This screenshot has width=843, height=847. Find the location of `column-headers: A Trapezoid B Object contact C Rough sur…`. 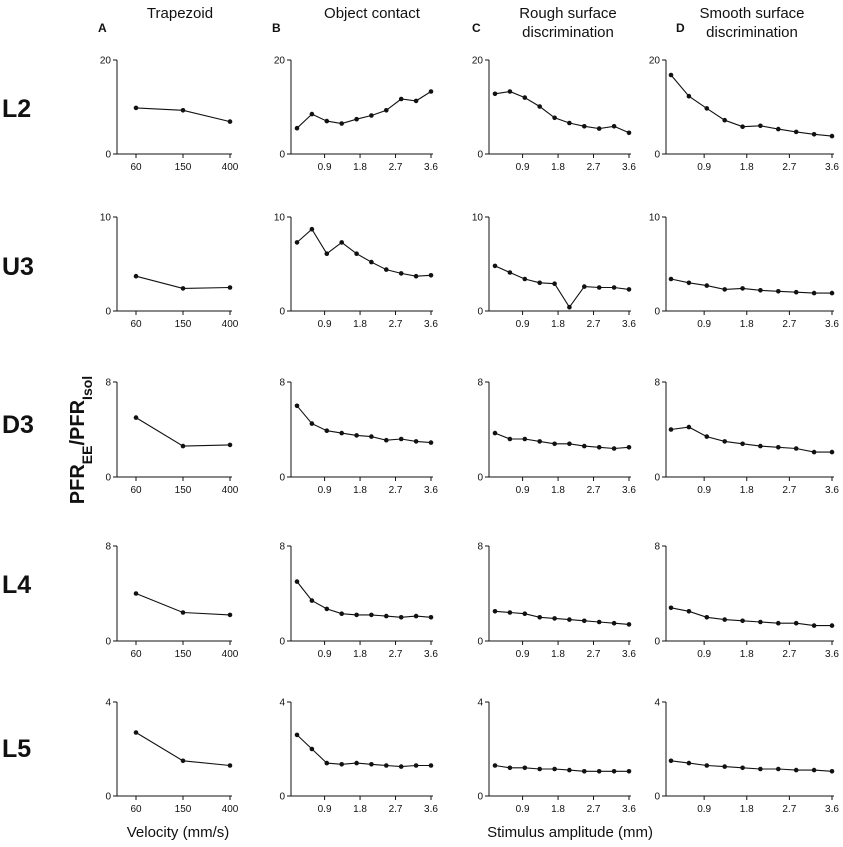

column-headers: A Trapezoid B Object contact C Rough sur… is located at coordinates (451, 23).